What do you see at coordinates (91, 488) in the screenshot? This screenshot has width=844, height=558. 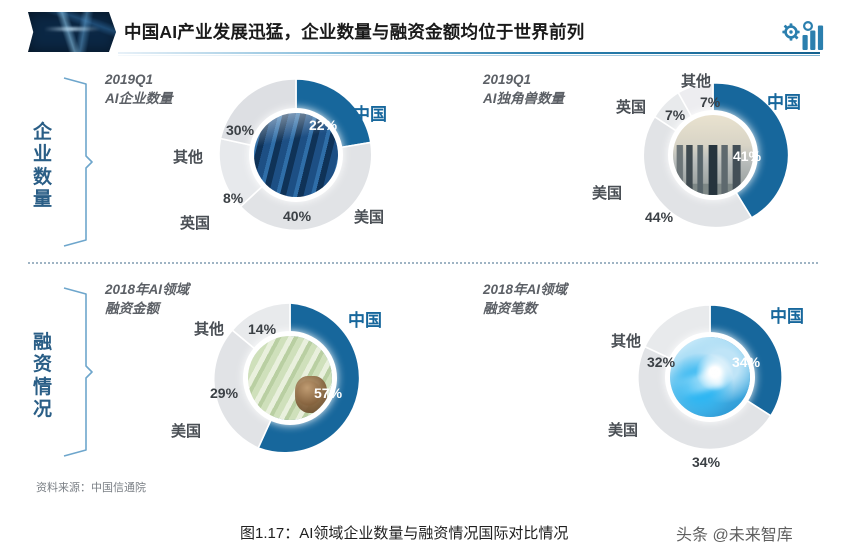 I see `source-note: 资料来源：中国信通院` at bounding box center [91, 488].